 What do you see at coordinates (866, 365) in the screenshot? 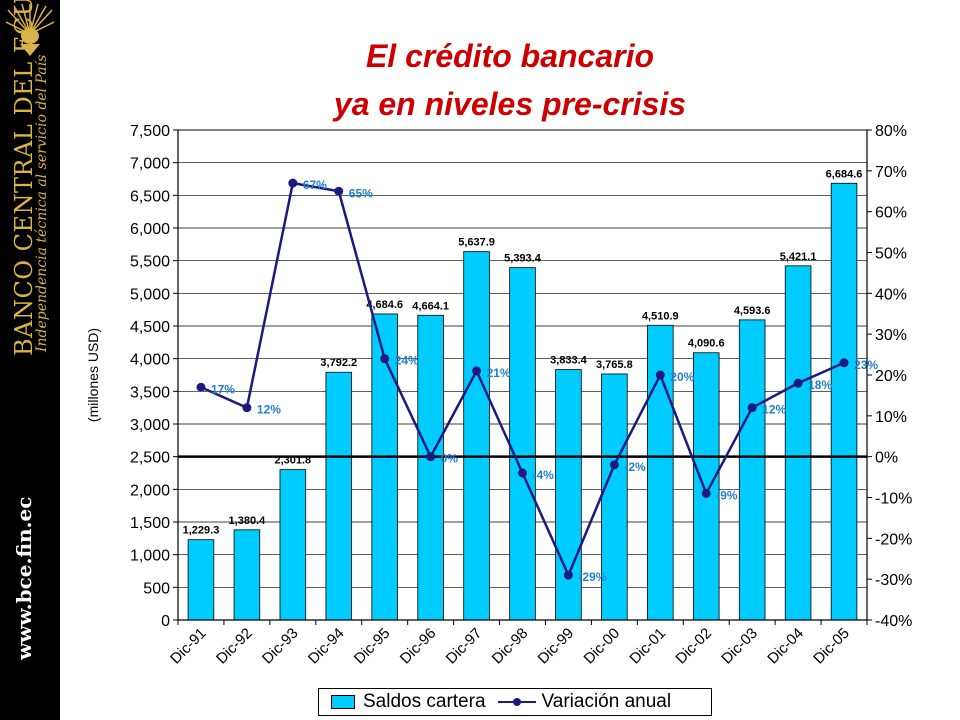
I see `variation-label: 23%` at bounding box center [866, 365].